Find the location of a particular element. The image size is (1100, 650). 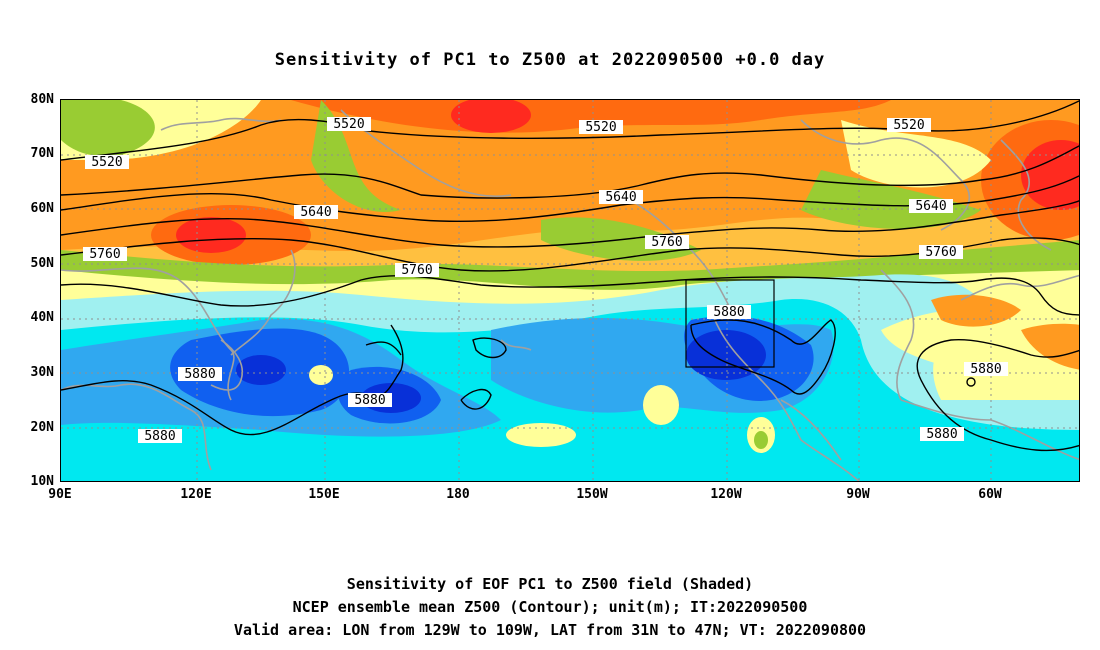

lat-label: 80N is located at coordinates (42, 99).